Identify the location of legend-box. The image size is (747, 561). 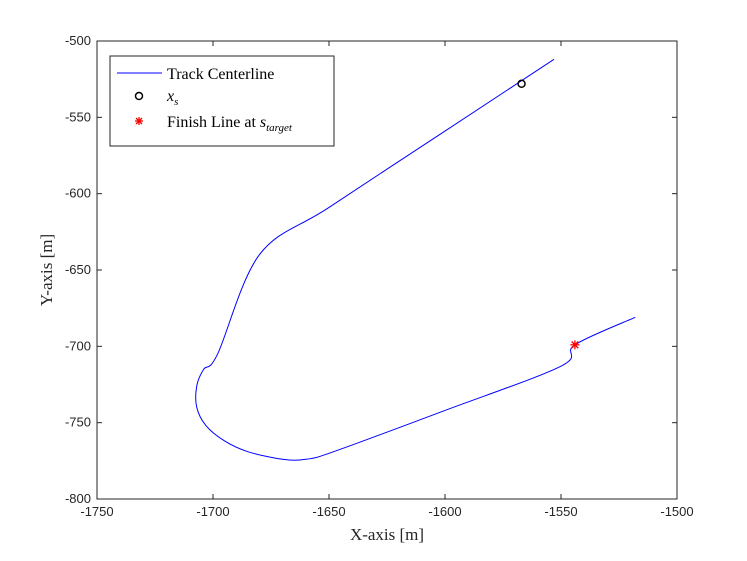
(222, 101).